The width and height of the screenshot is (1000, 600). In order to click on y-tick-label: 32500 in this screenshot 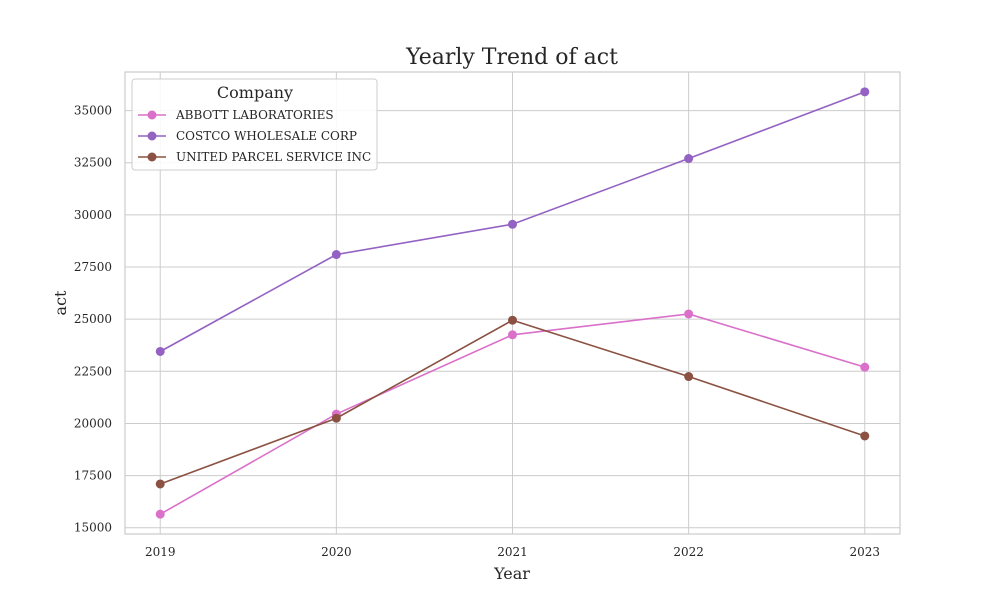, I will do `click(93, 163)`.